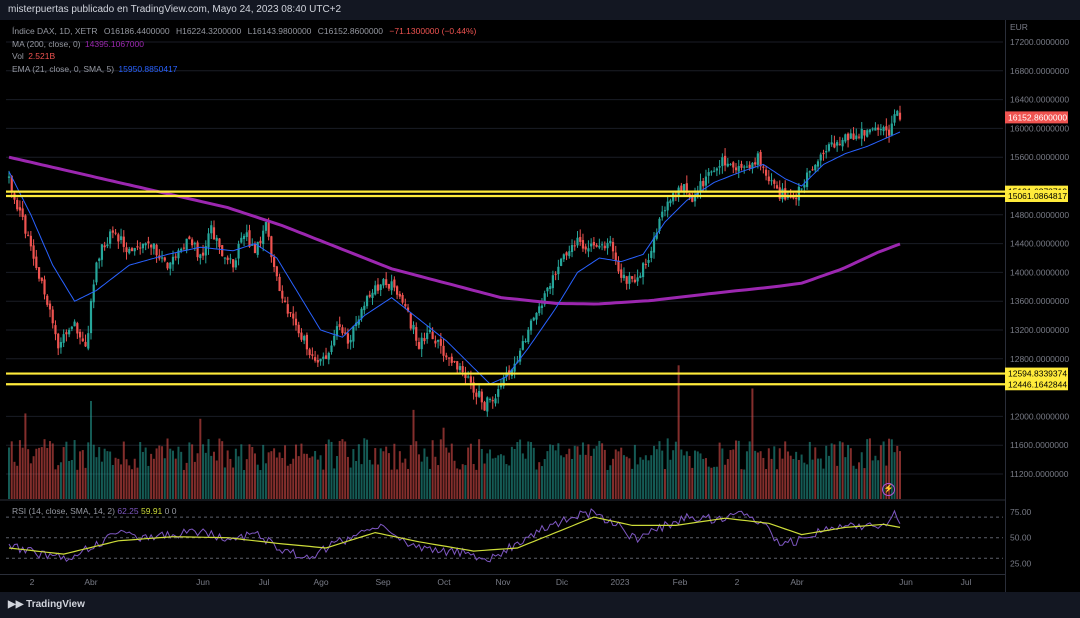 This screenshot has height=618, width=1080. I want to click on ema-label: EMA (21, close, 0, SMA, 5), so click(63, 68).